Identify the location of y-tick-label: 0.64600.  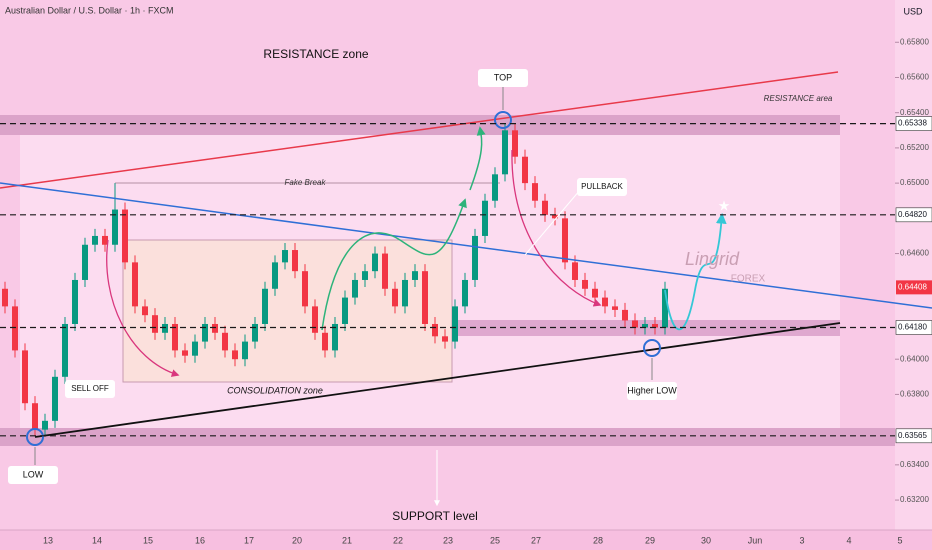
(914, 253).